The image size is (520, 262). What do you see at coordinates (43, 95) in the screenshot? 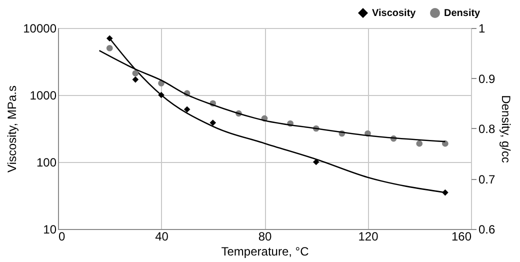
I see `y-tick-label: 1000` at bounding box center [43, 95].